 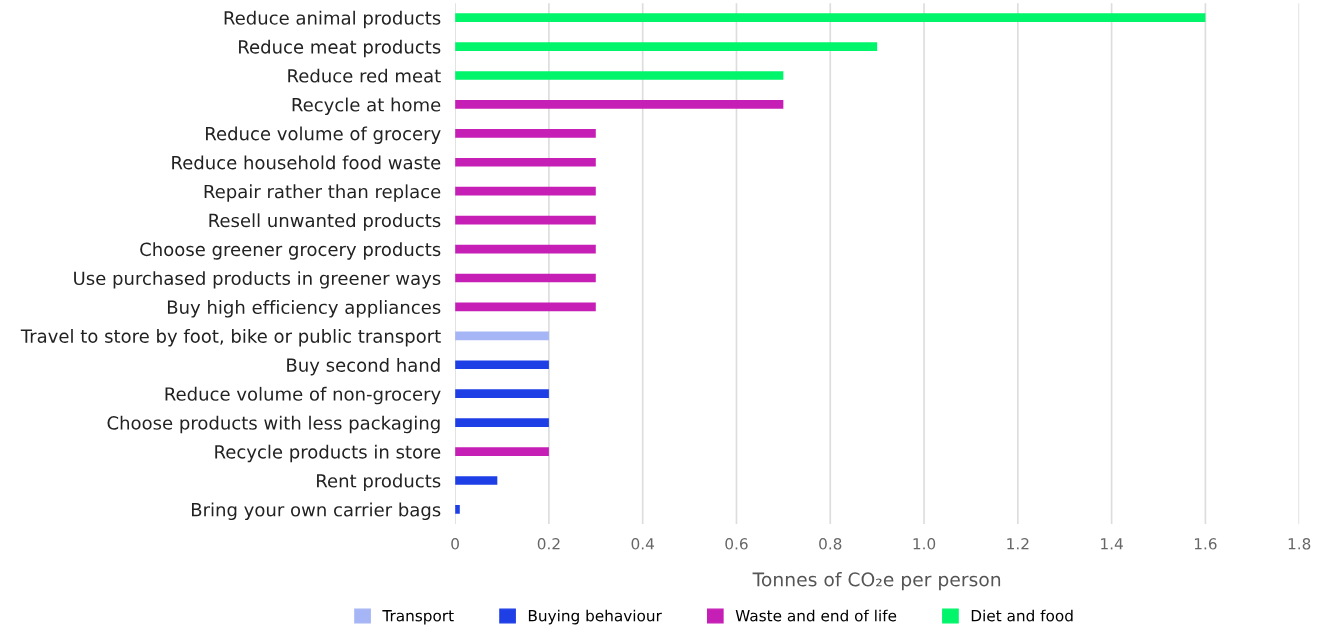 What do you see at coordinates (830, 544) in the screenshot?
I see `x-tick-label: 0.8` at bounding box center [830, 544].